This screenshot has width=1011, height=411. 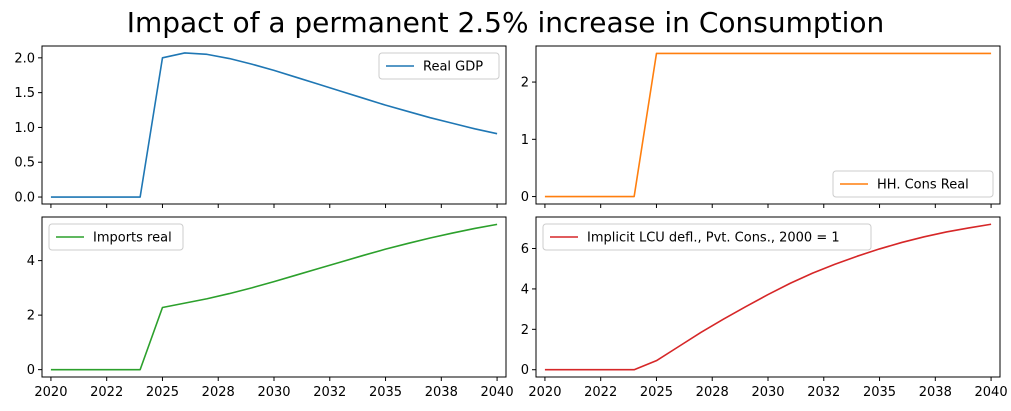 I want to click on legend: Implicit LCU defl., Pvt. Cons., 2000 = 1, so click(x=707, y=237).